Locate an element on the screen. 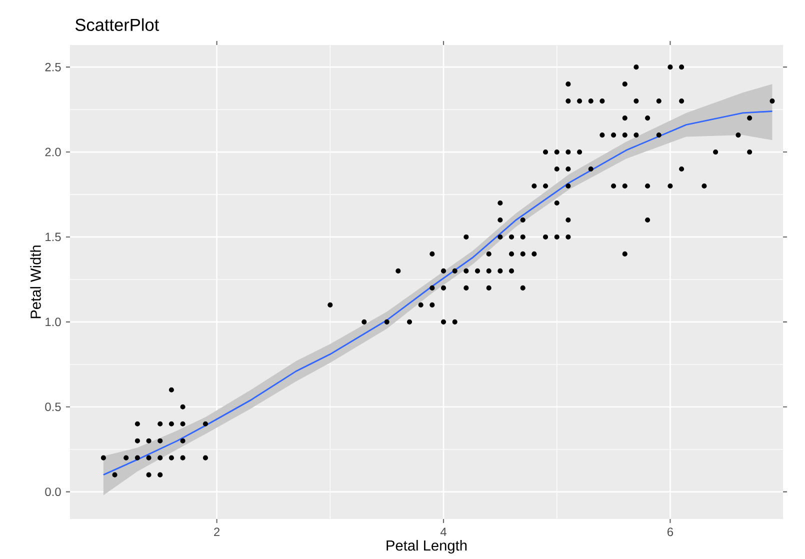 Image resolution: width=805 pixels, height=559 pixels. y-tick-label: 2.0 is located at coordinates (53, 152).